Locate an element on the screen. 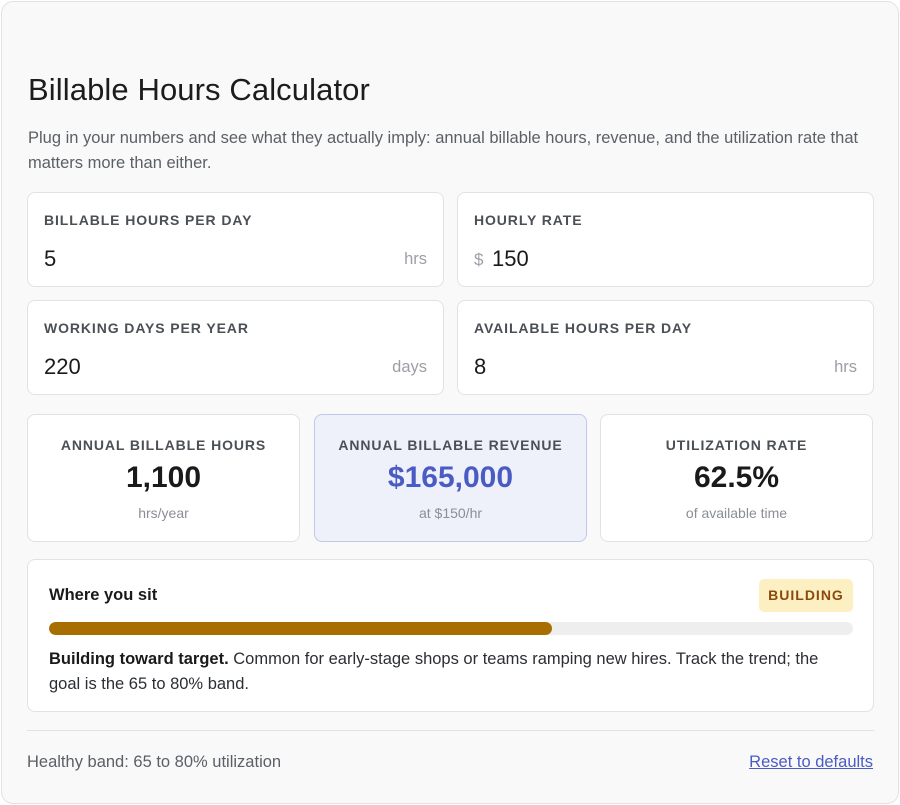 The width and height of the screenshot is (900, 805). working-days-unit: days is located at coordinates (409, 367).